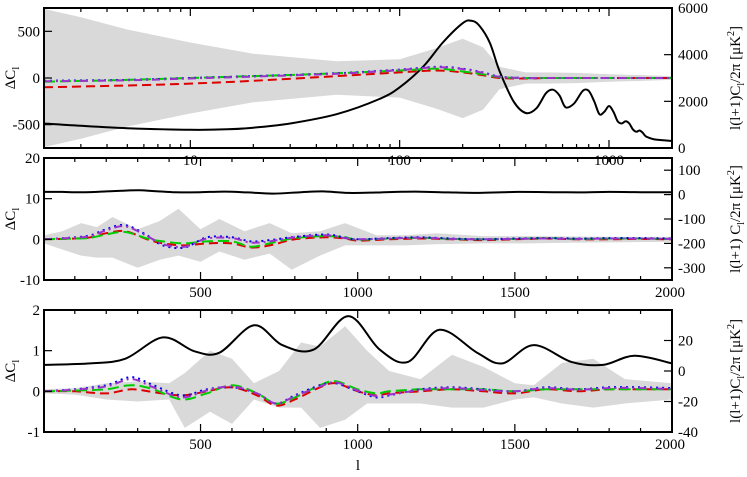  What do you see at coordinates (37, 311) in the screenshot?
I see `y-left-tick-label: 2` at bounding box center [37, 311].